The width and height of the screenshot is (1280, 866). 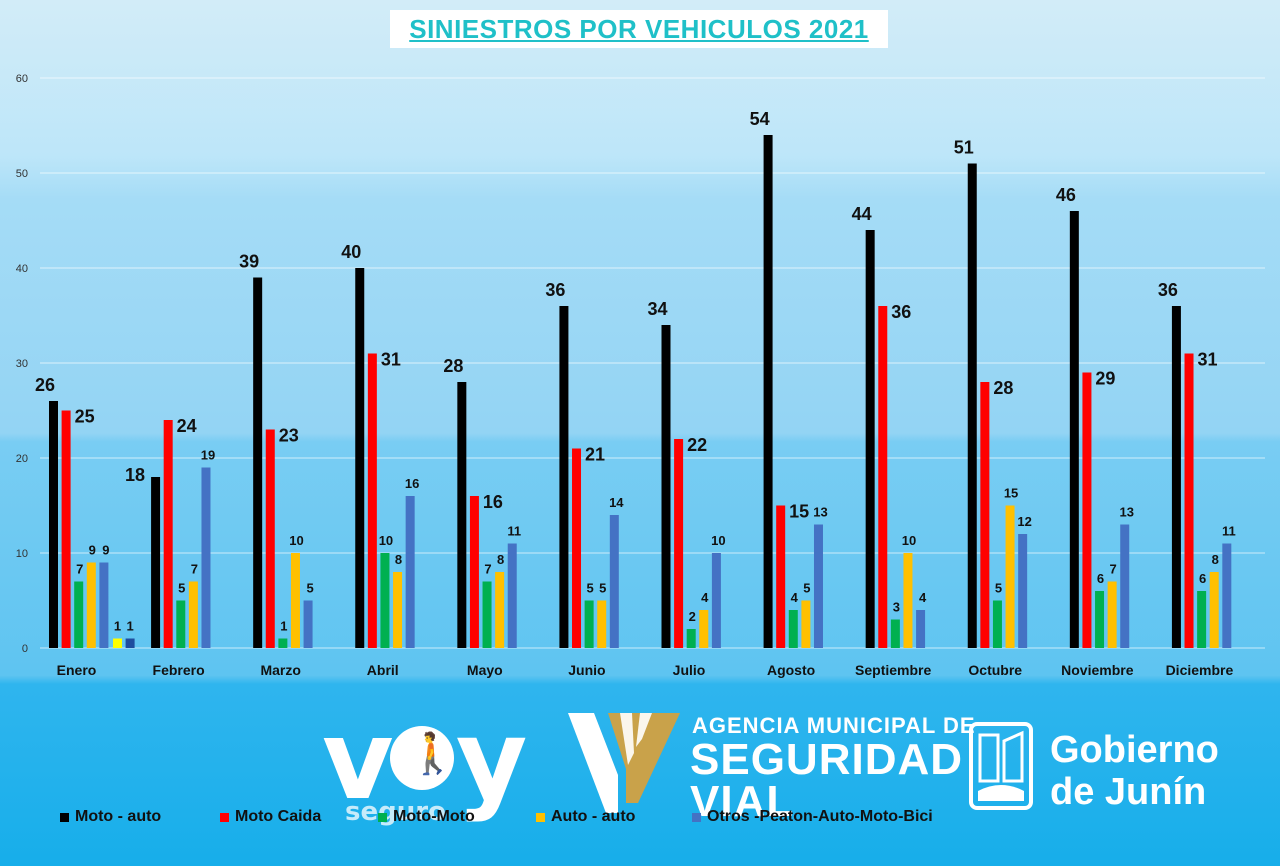 I want to click on data-label: 39, so click(x=249, y=262).